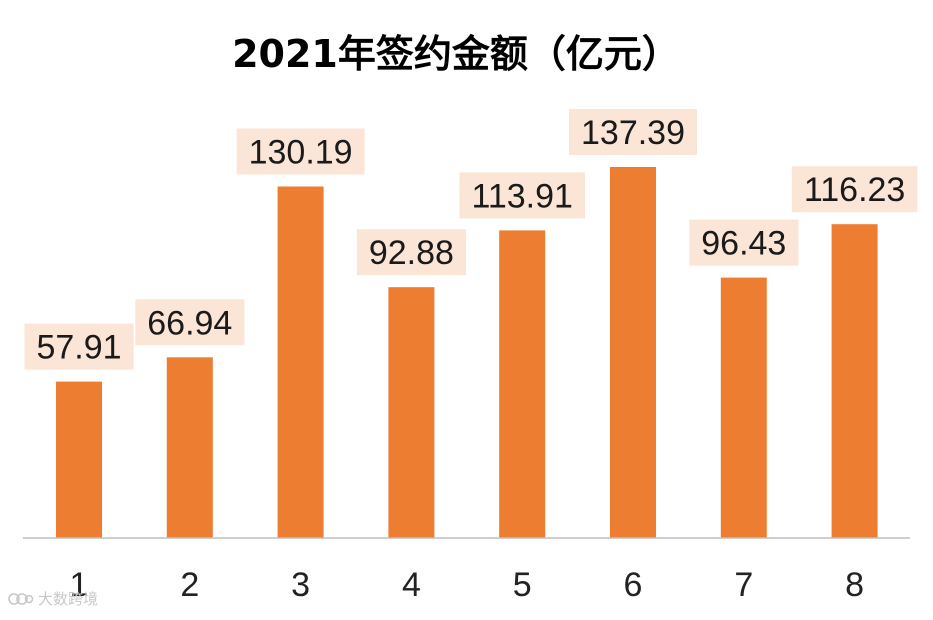  Describe the element at coordinates (300, 585) in the screenshot. I see `x-tick-label-3: 3` at that location.